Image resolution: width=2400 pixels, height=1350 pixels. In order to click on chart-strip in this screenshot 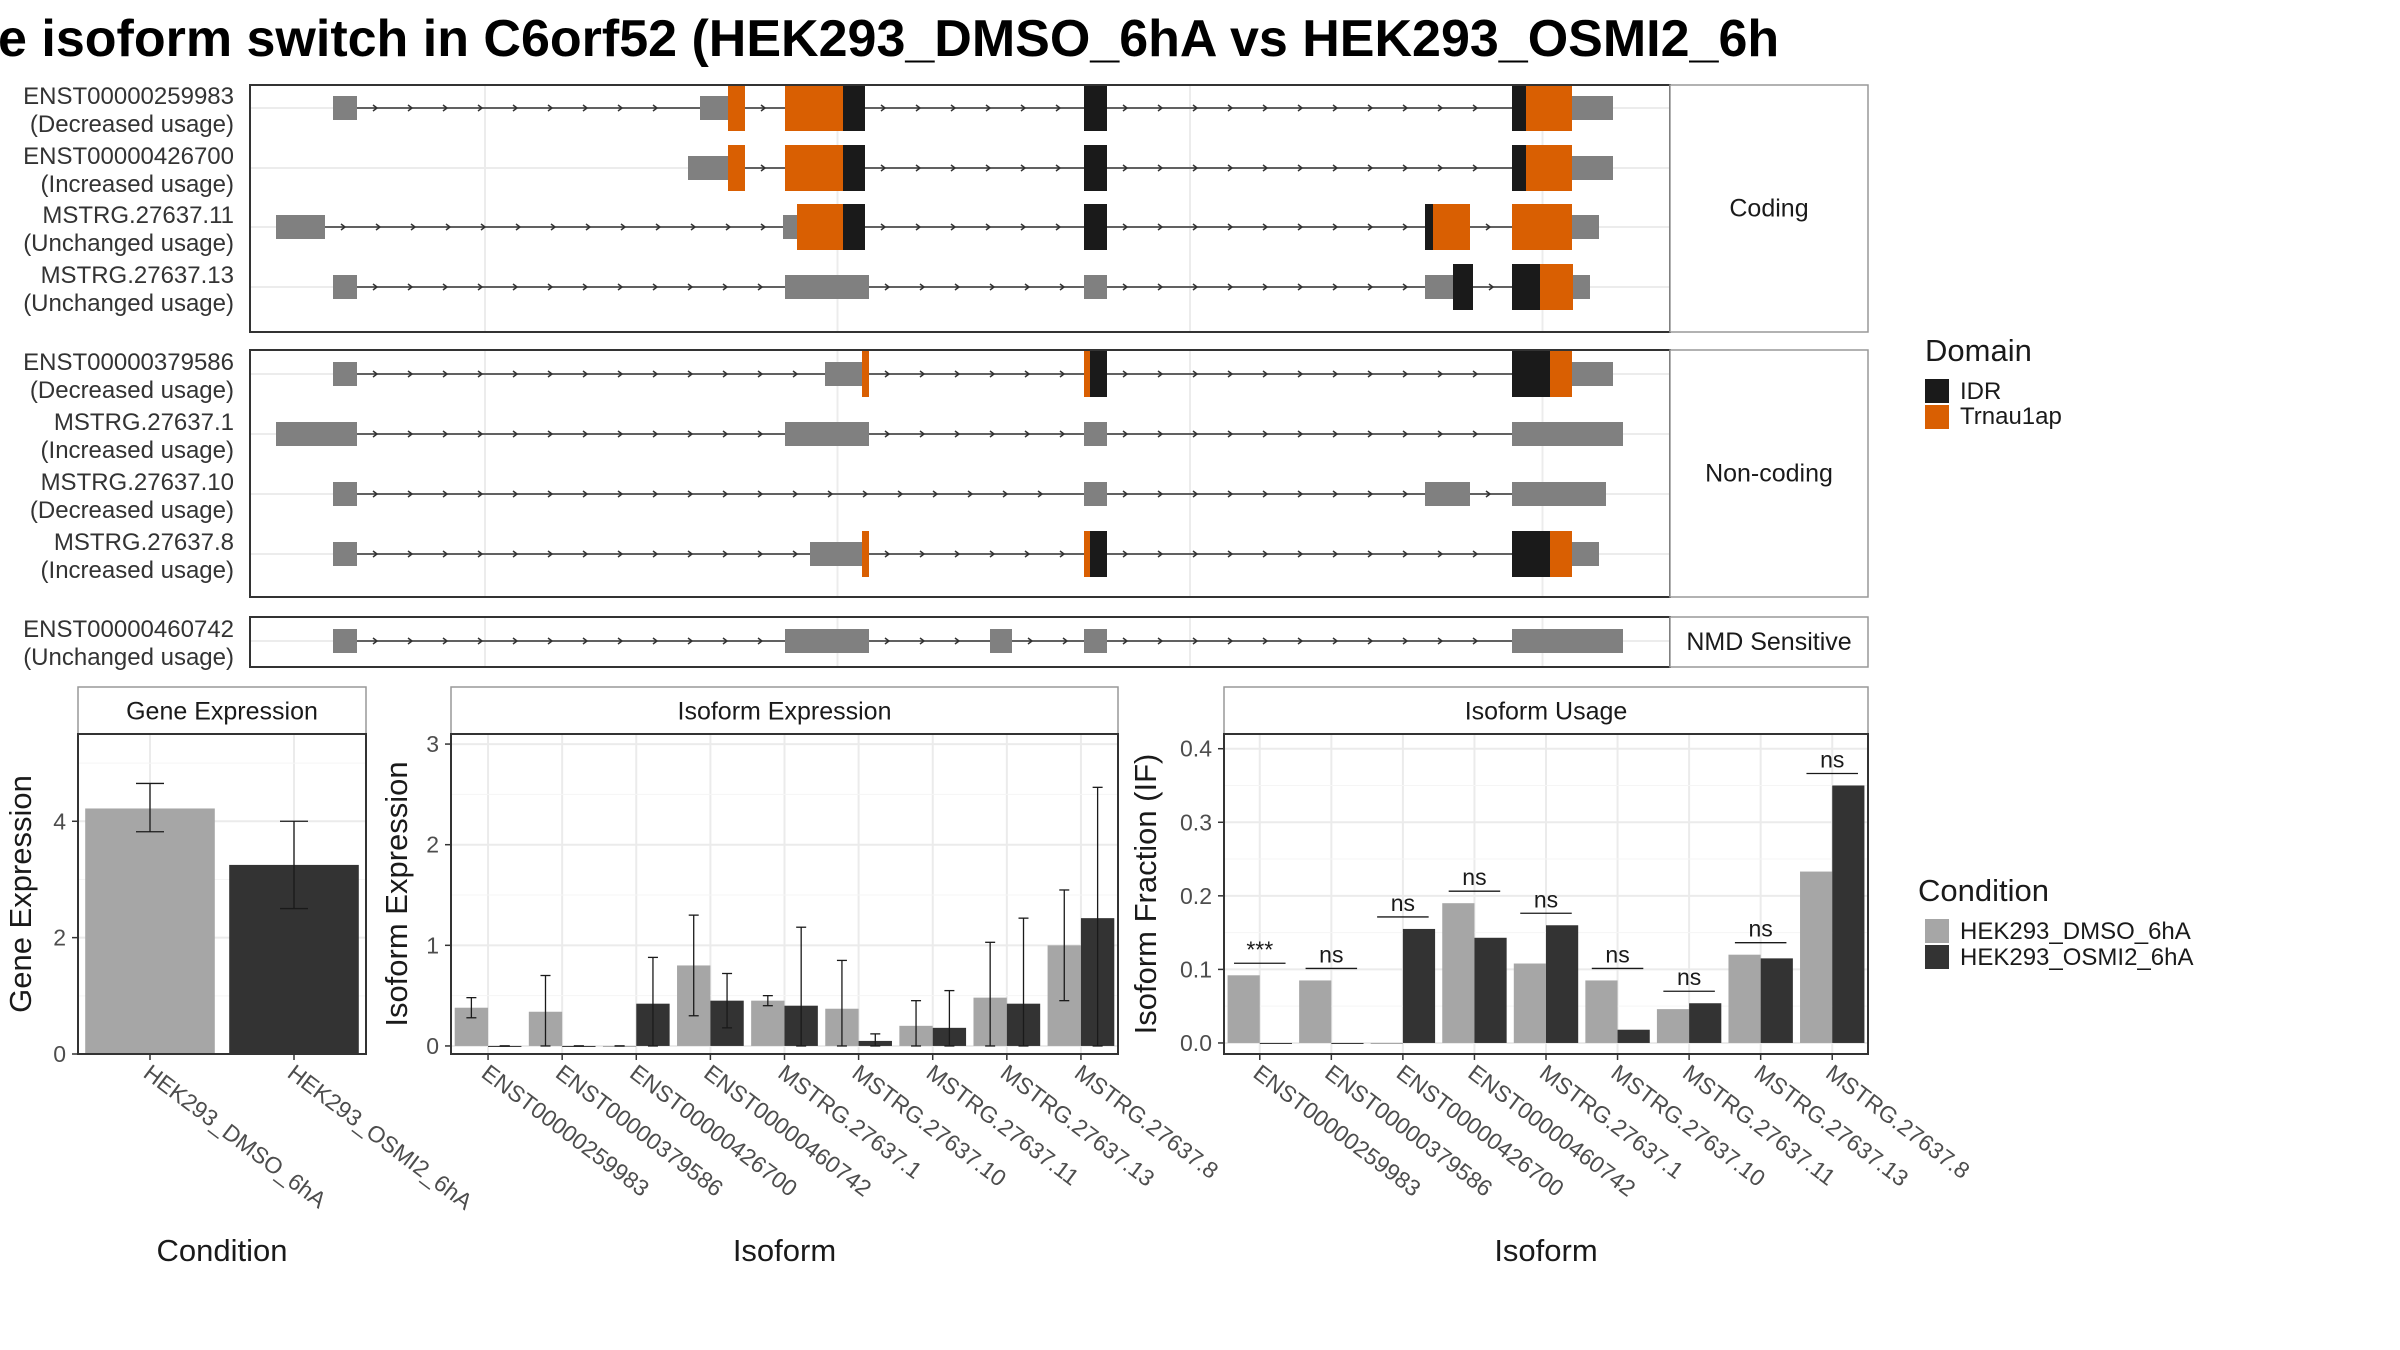, I will do `click(222, 710)`.